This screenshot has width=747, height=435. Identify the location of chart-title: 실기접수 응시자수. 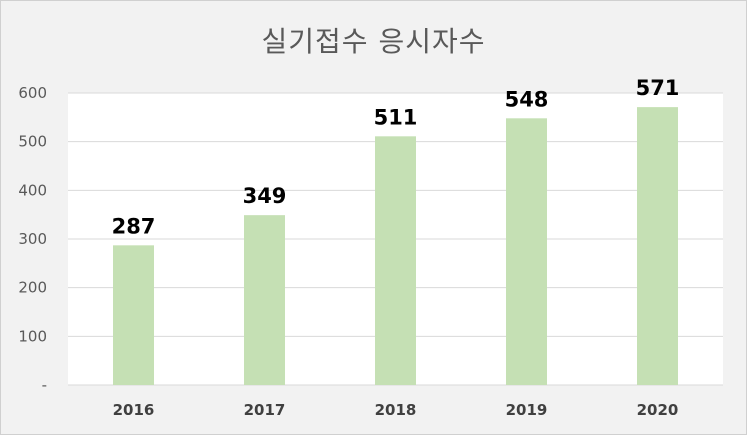
(373, 41).